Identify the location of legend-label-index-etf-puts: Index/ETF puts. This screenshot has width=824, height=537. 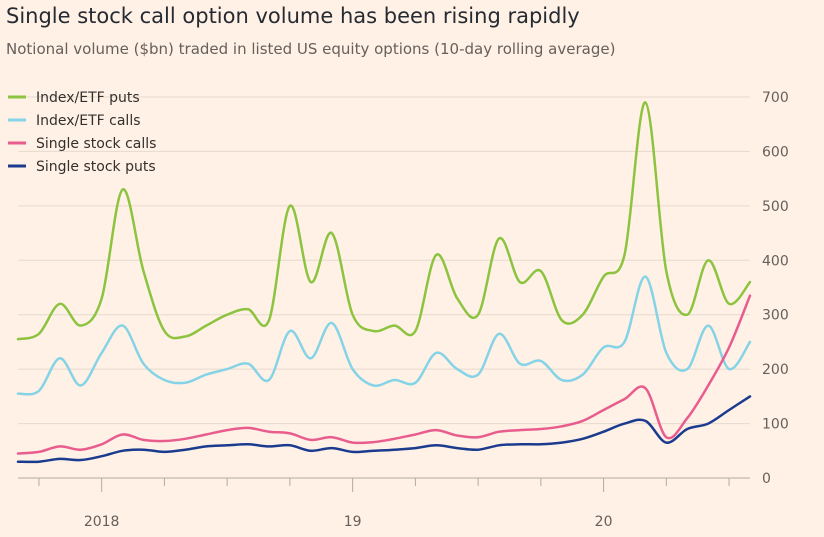
(88, 98).